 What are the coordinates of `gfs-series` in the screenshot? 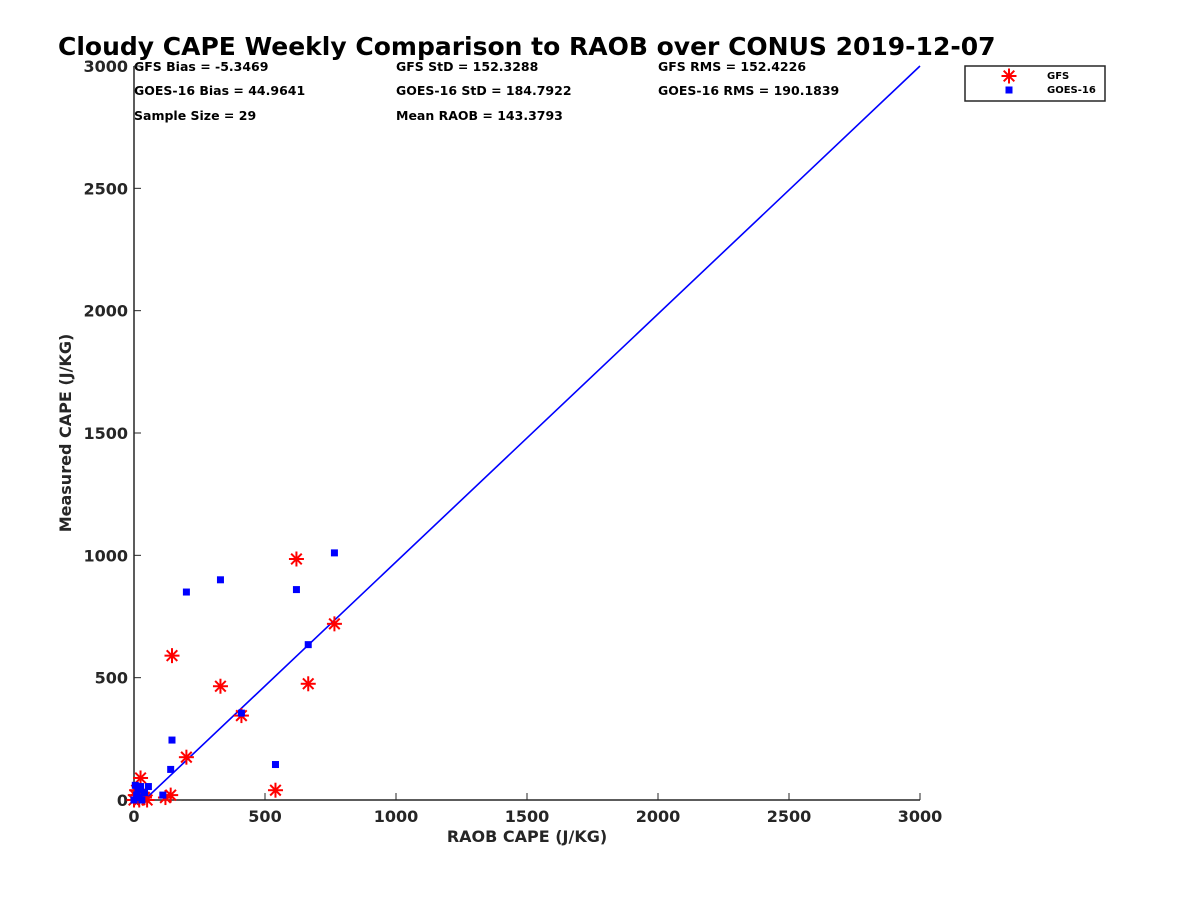 It's located at (234, 679).